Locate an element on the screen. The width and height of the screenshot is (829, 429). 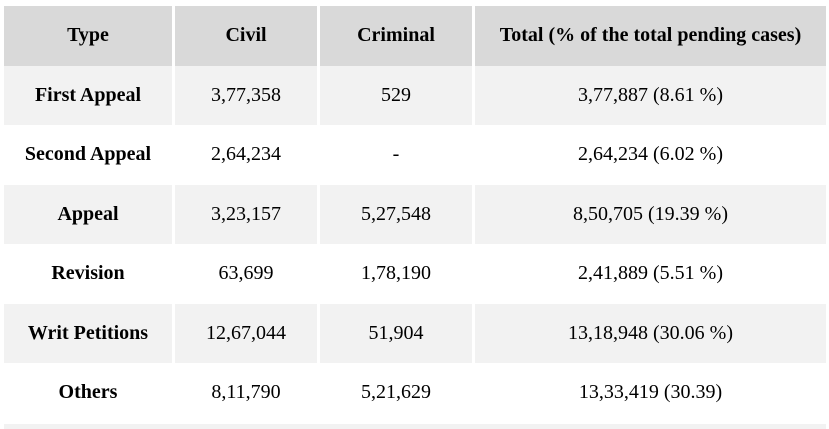
header-criminal: Criminal is located at coordinates (396, 36).